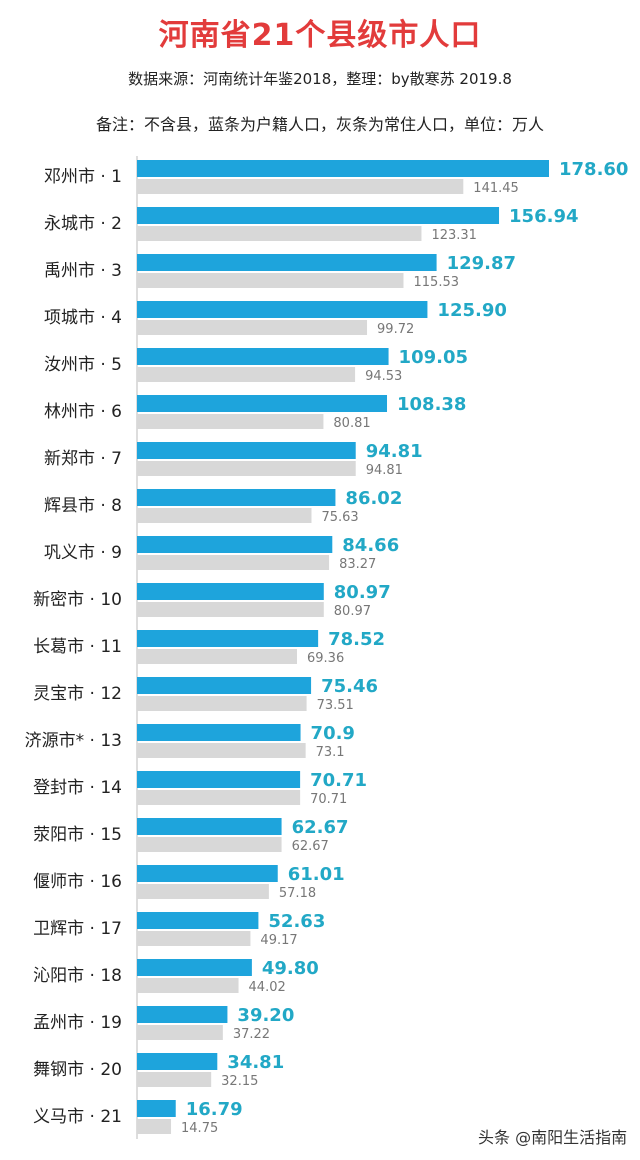 This screenshot has width=640, height=1160. I want to click on resident-population-label: 80.81, so click(351, 423).